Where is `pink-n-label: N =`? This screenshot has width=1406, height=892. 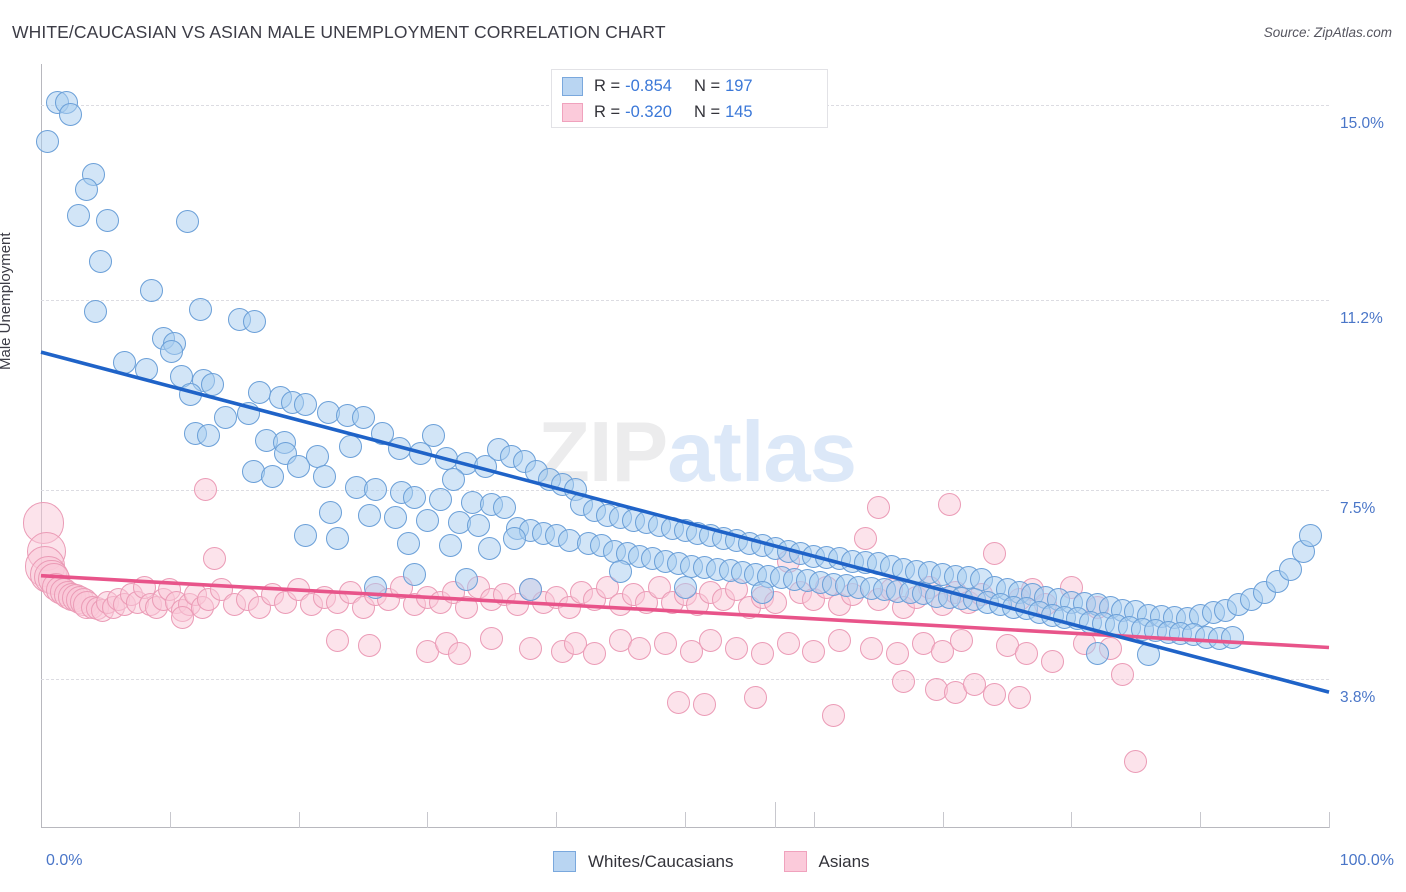 pink-n-label: N = is located at coordinates (707, 111).